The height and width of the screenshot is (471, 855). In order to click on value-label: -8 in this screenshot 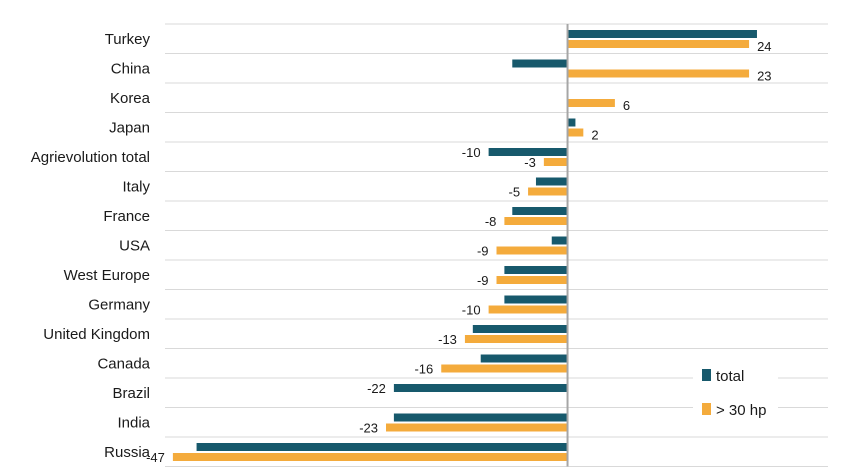, I will do `click(491, 221)`.